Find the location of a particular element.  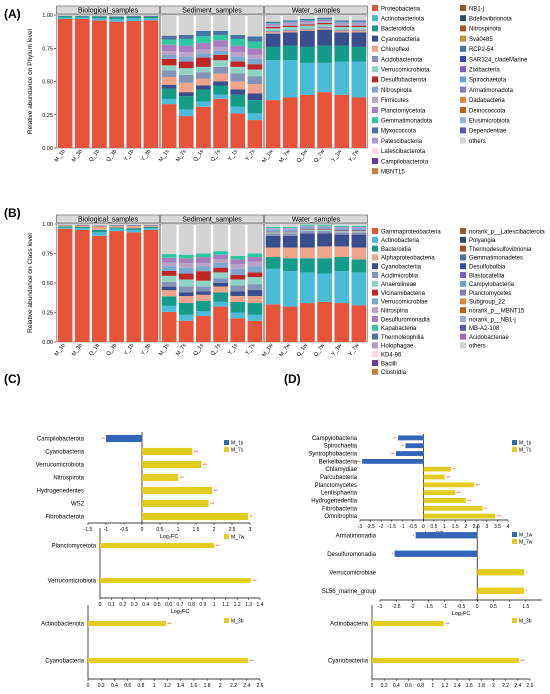

x-tick-label: 2.5 is located at coordinates (476, 527).